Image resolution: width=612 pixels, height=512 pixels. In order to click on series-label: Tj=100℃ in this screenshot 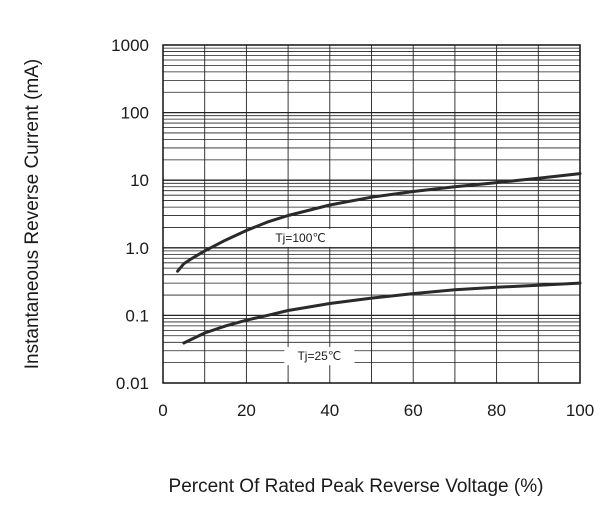, I will do `click(300, 238)`.